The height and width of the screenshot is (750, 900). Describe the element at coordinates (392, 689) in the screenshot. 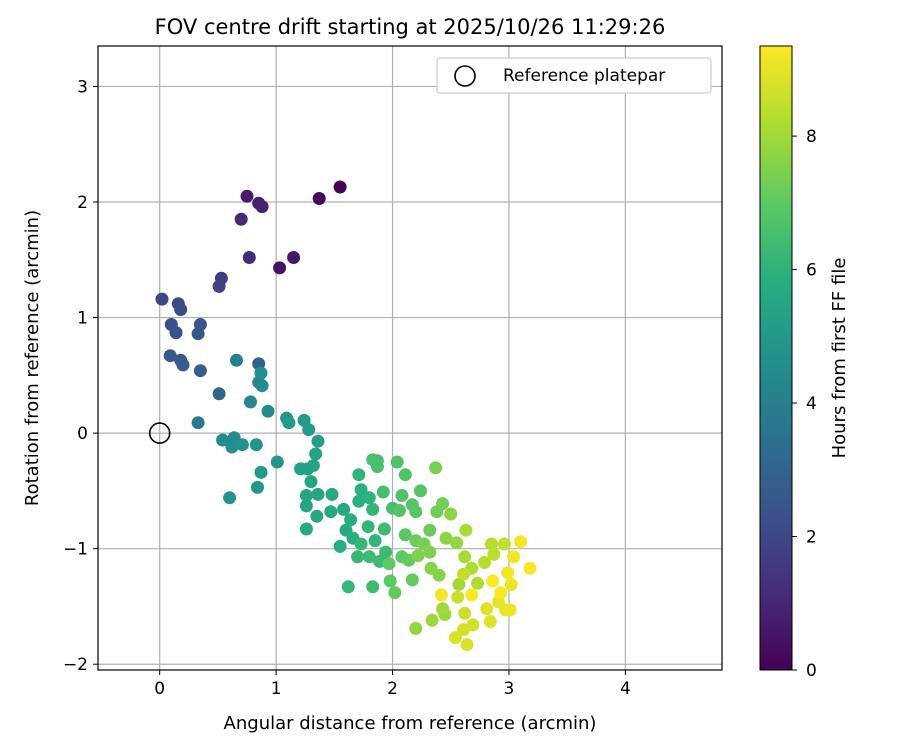

I see `x-tick-label: 2` at that location.